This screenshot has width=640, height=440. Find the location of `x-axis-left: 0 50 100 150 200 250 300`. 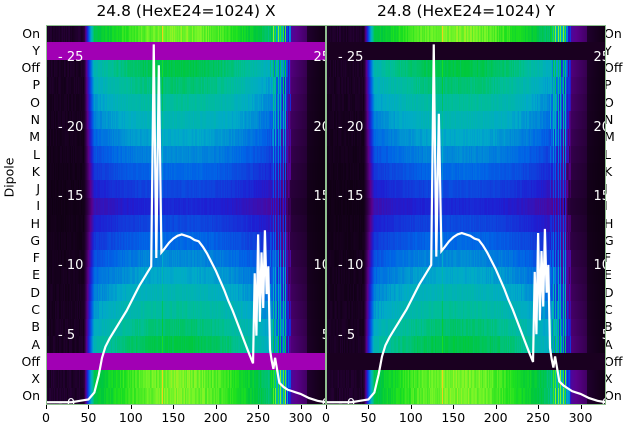

x-axis-left: 0 50 100 150 200 250 300 is located at coordinates (184, 421).